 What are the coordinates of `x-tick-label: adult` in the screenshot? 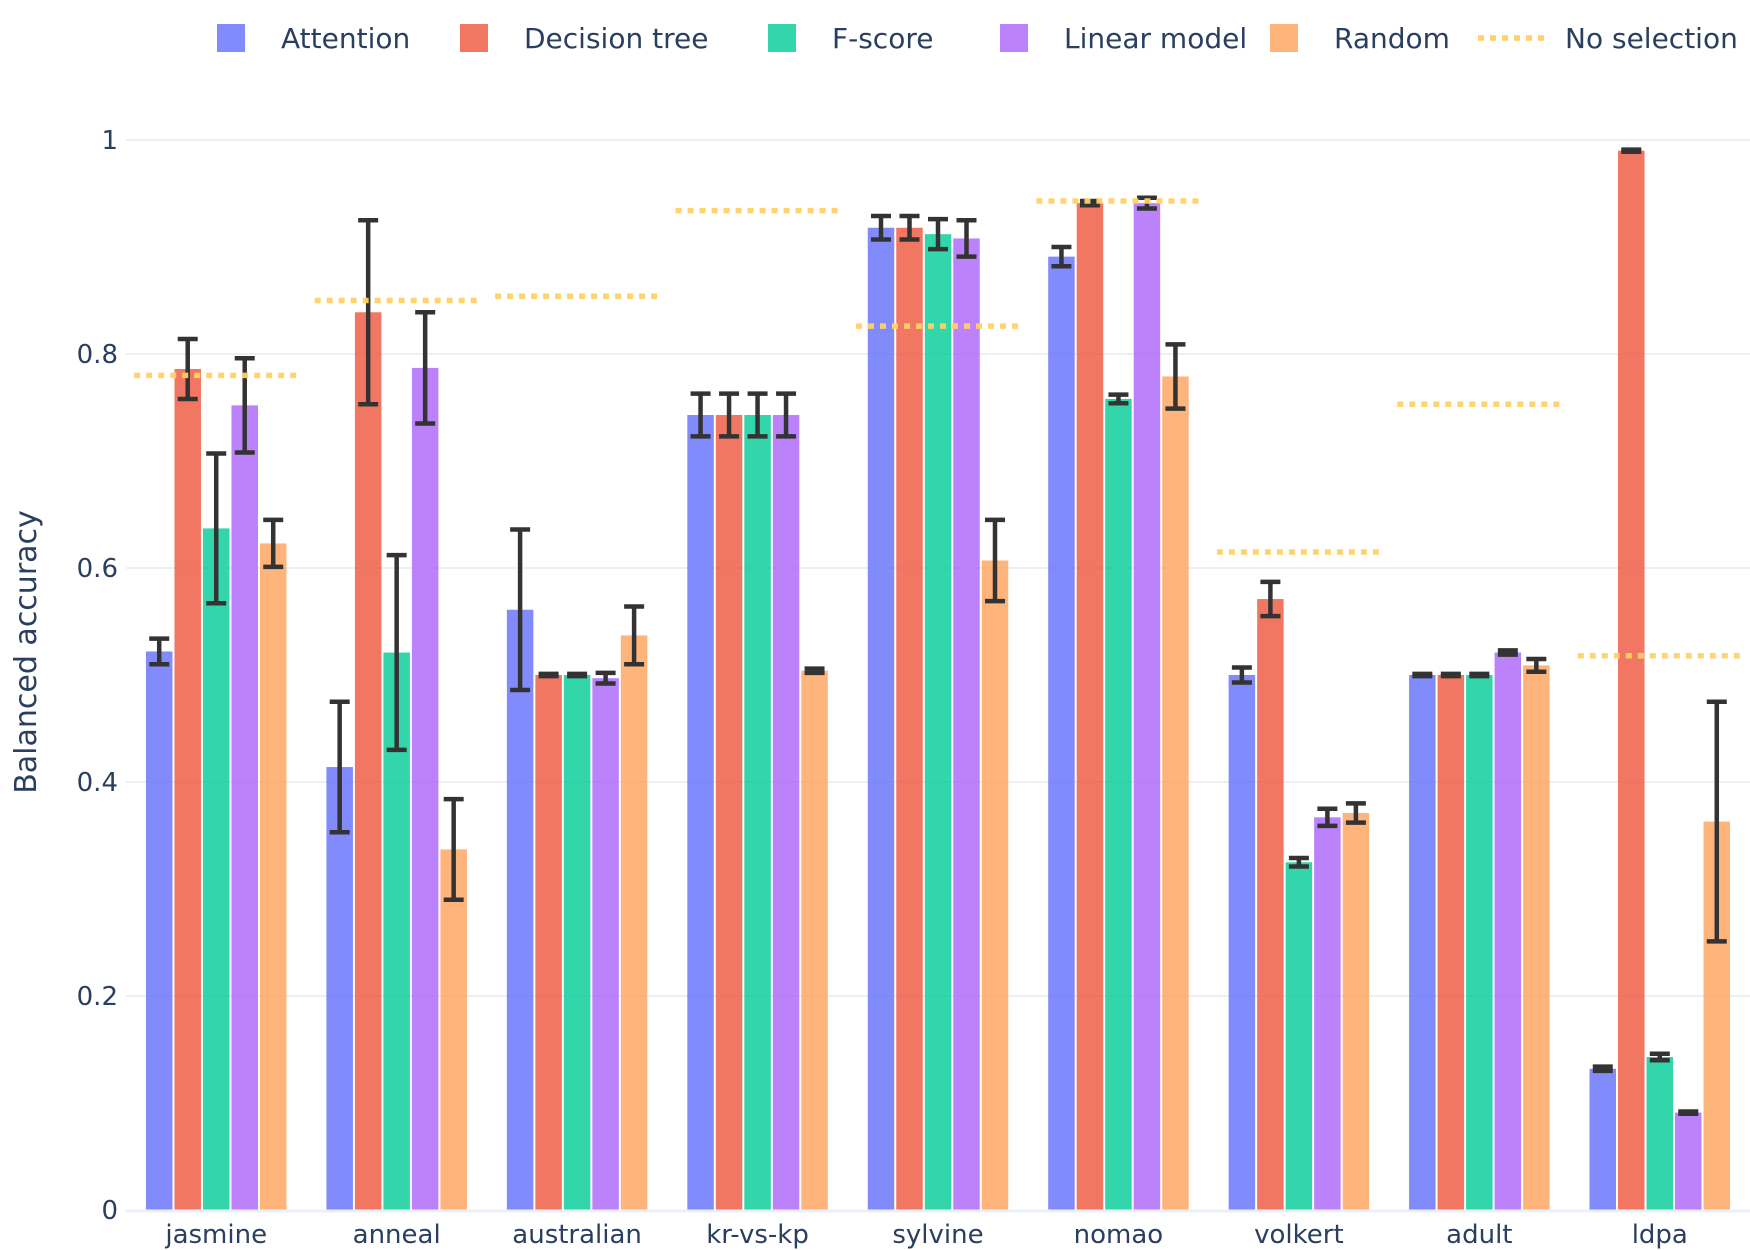 It's located at (1479, 1235).